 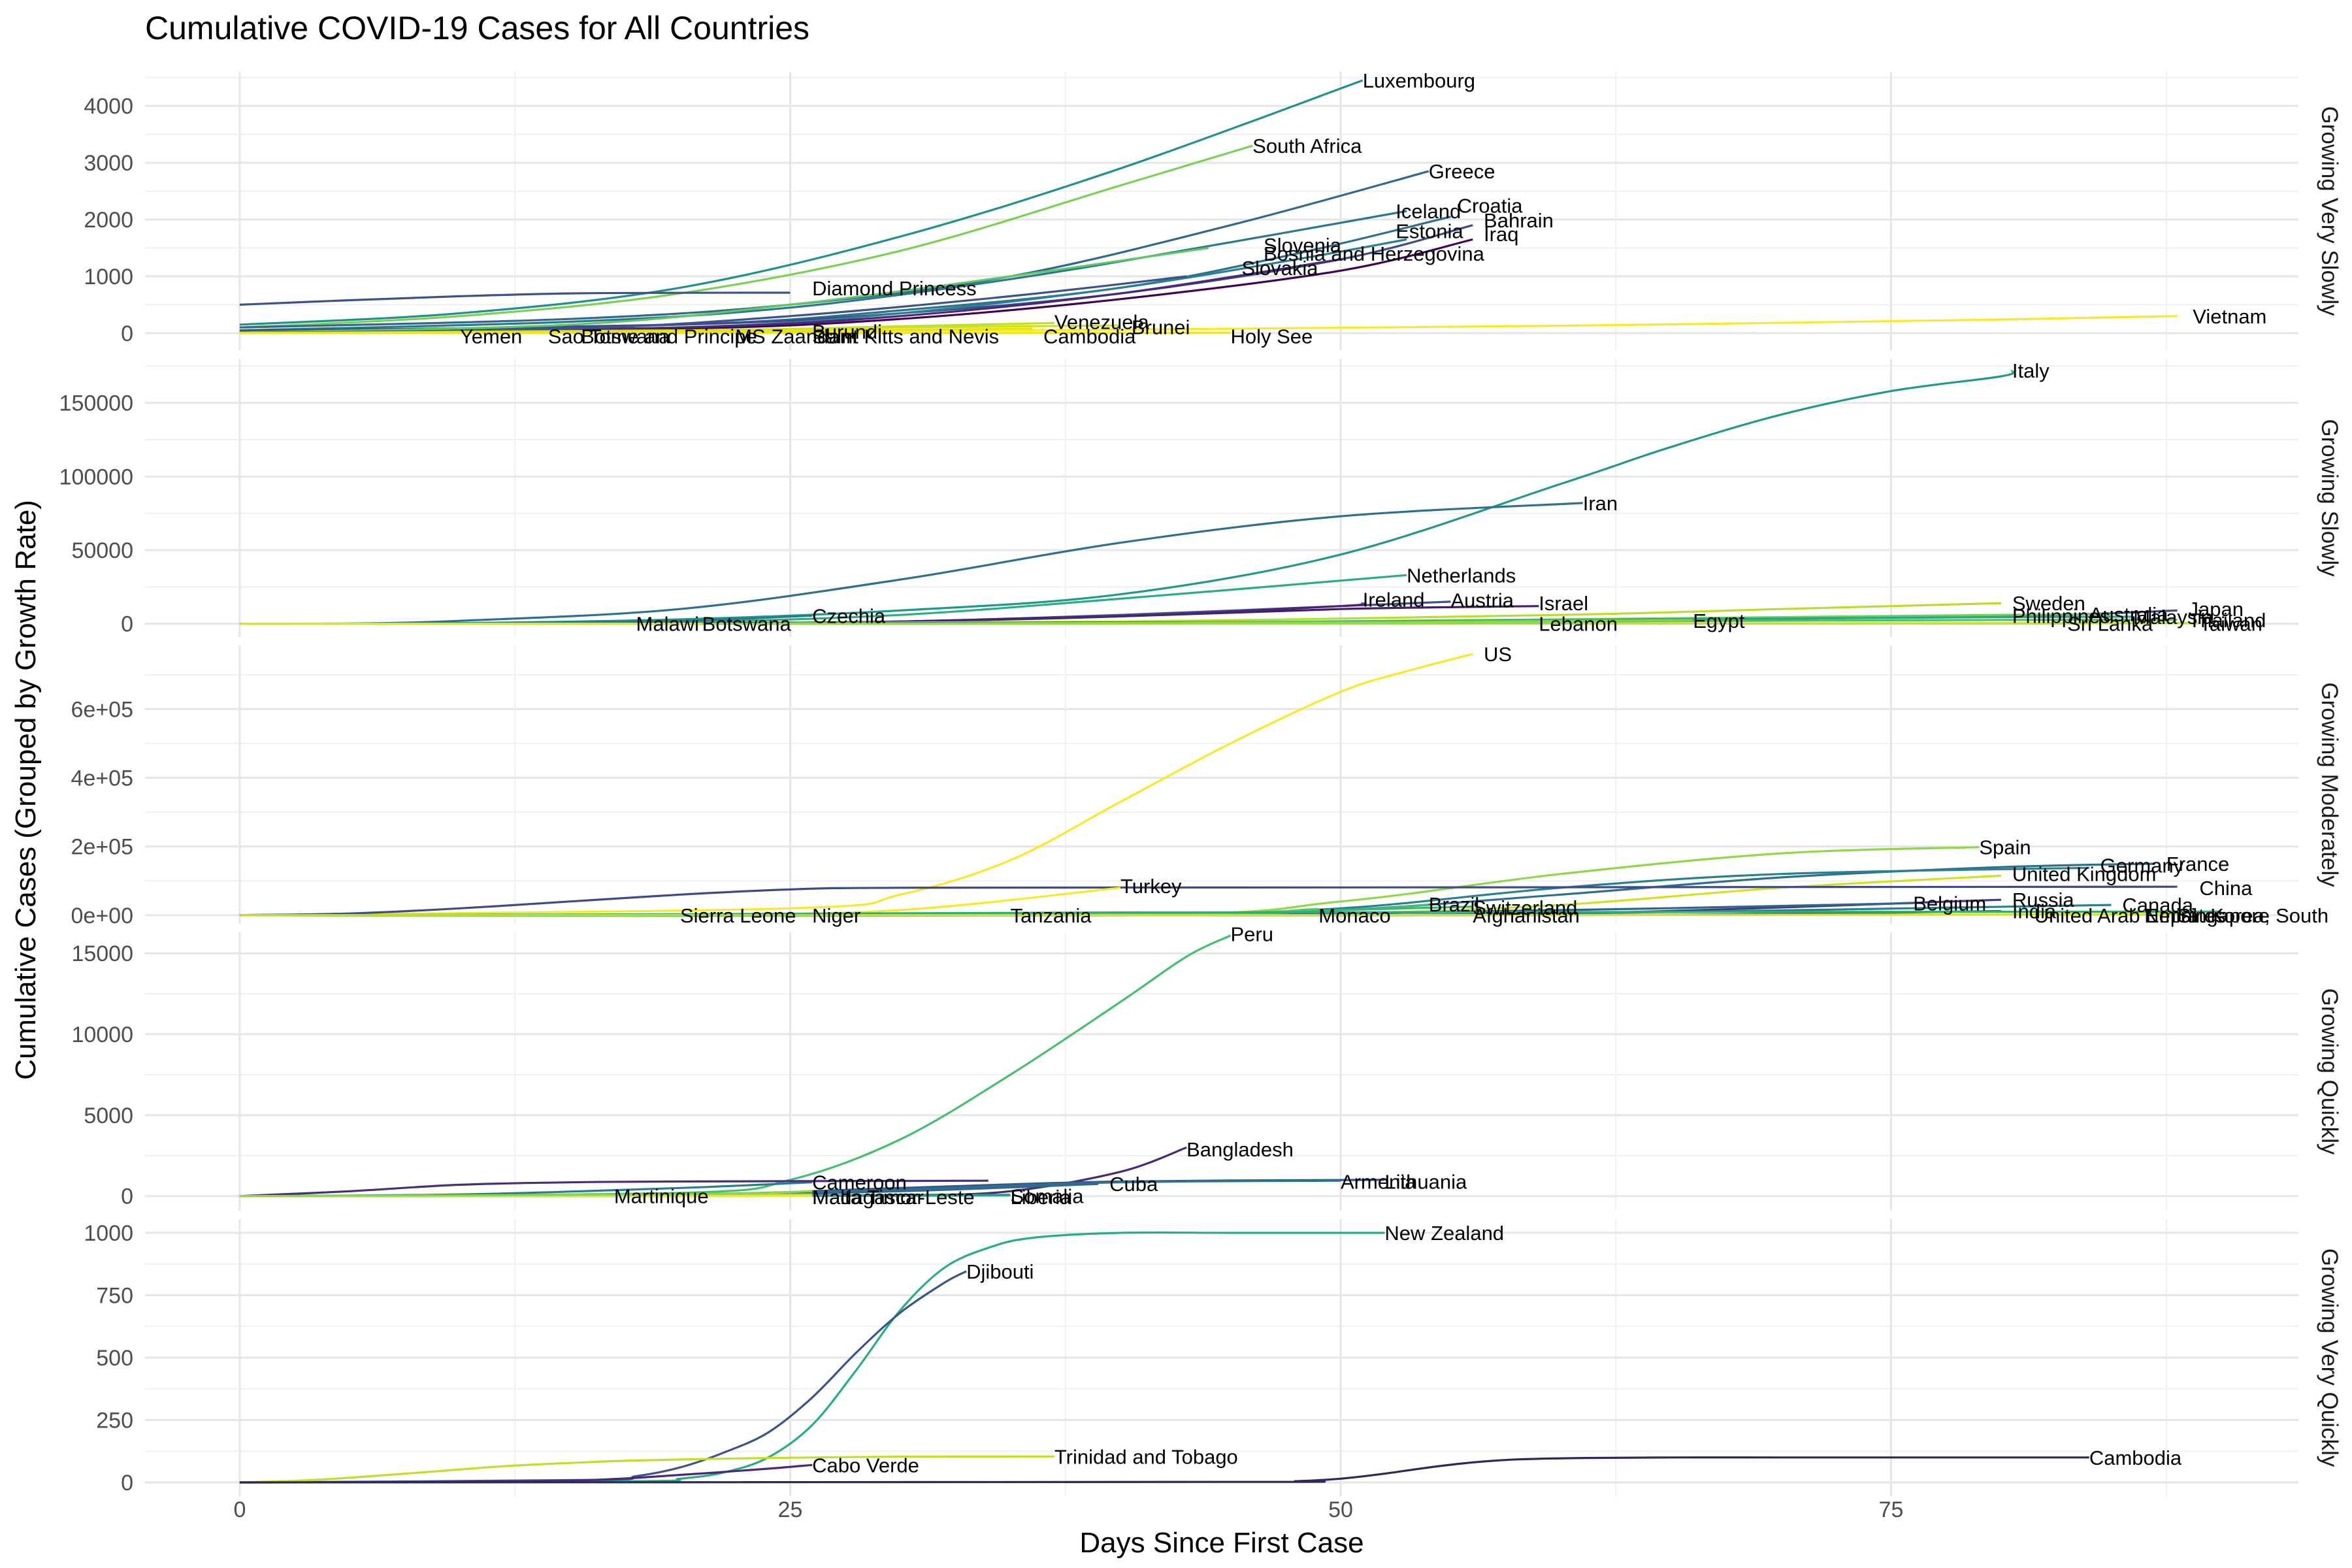 What do you see at coordinates (1501, 234) in the screenshot?
I see `series-label: Iraq` at bounding box center [1501, 234].